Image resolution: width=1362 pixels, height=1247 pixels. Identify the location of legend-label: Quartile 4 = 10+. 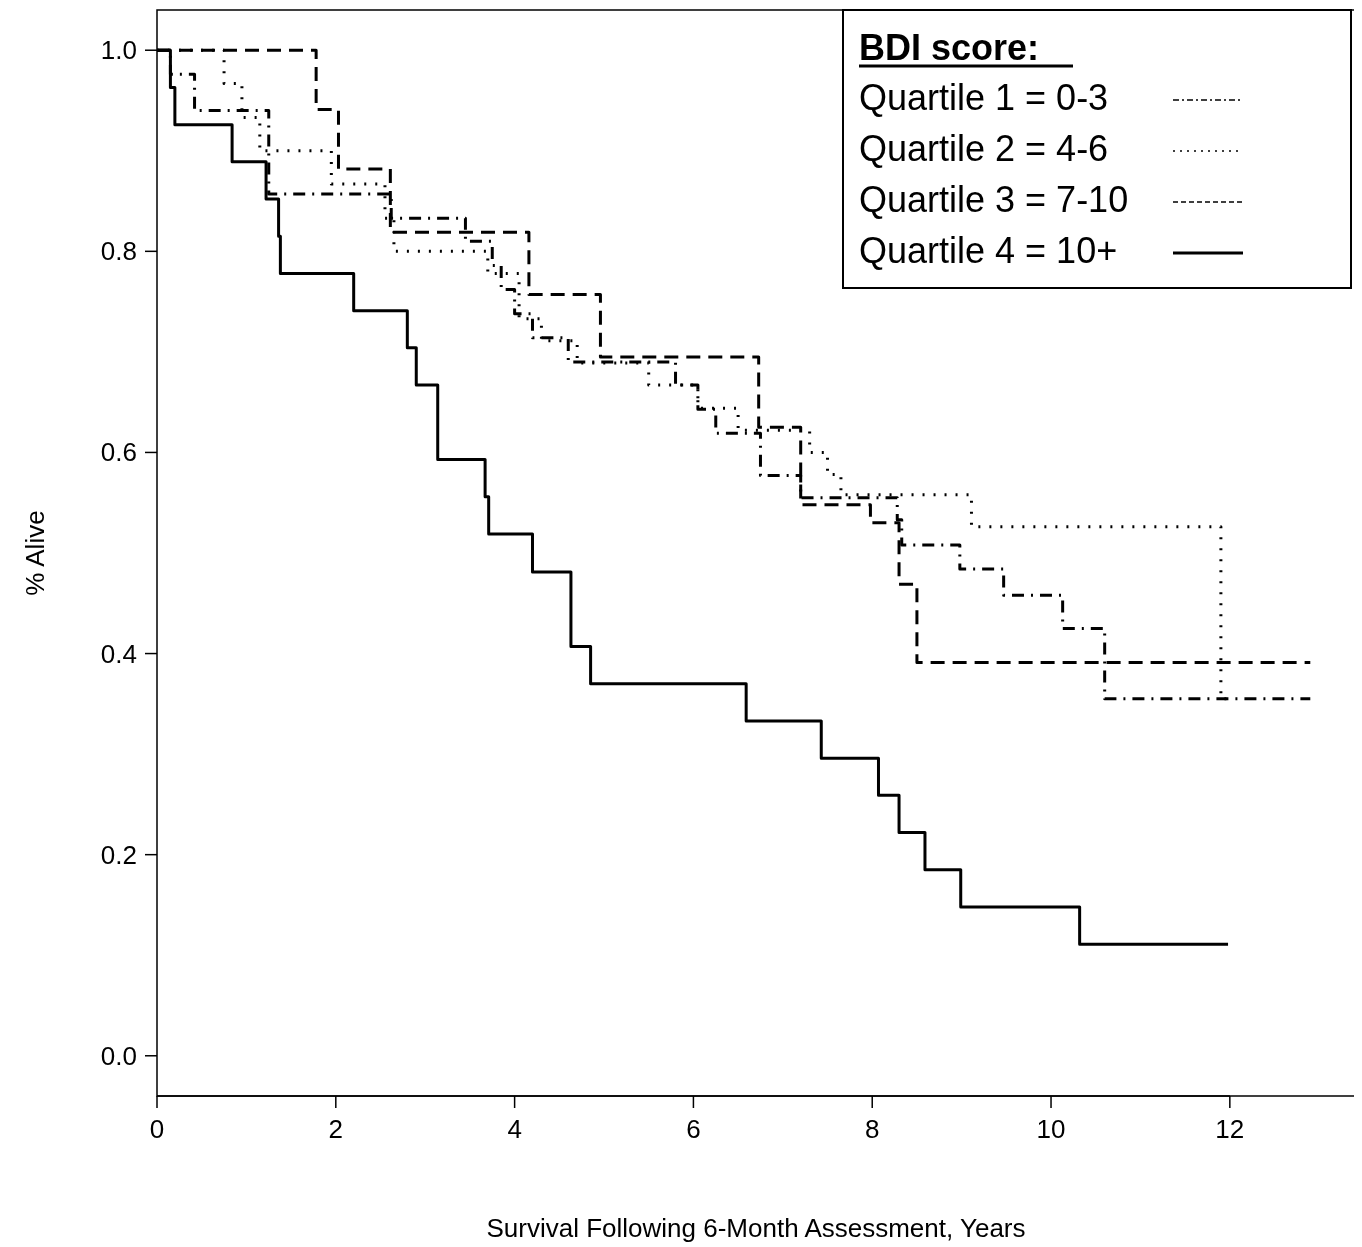
(988, 250).